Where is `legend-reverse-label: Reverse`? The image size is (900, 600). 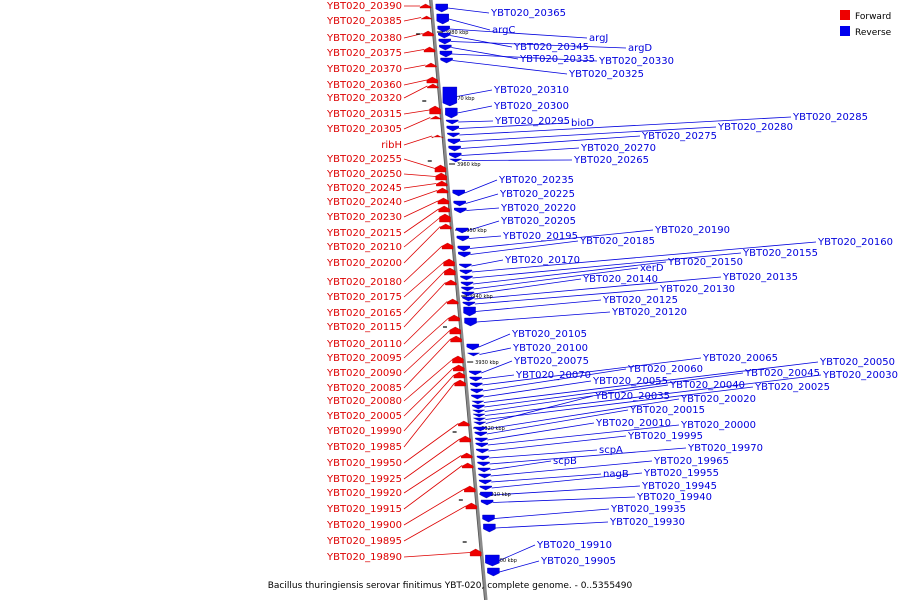
legend-reverse-label: Reverse is located at coordinates (873, 33).